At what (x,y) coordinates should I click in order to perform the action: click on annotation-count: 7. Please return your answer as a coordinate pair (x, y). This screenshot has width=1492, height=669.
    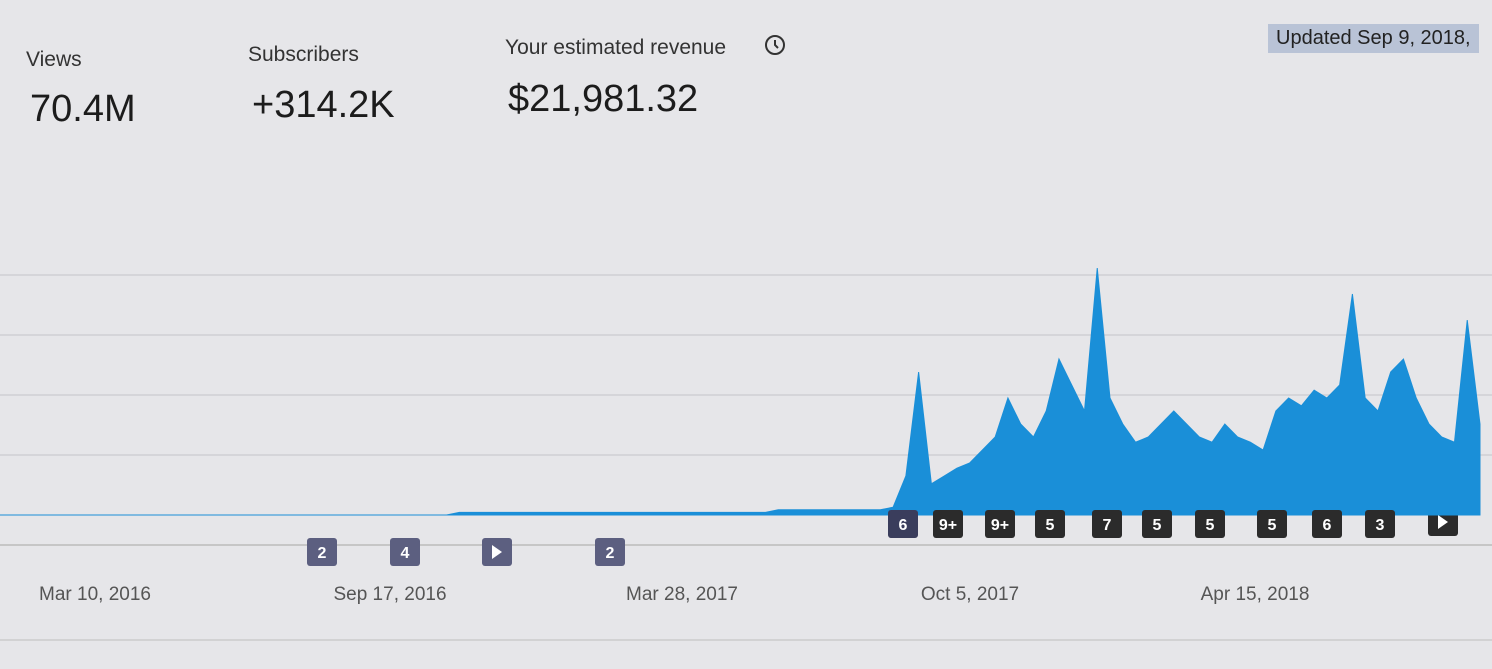
    Looking at the image, I should click on (1107, 525).